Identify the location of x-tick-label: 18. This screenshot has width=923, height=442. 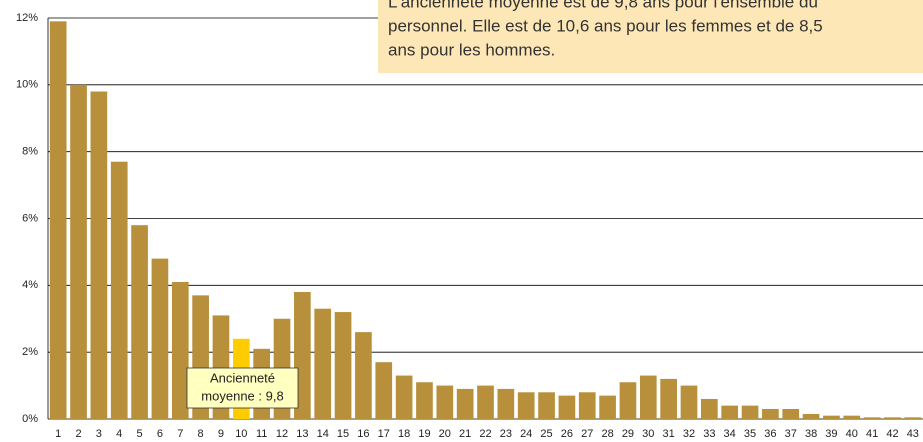
(404, 434).